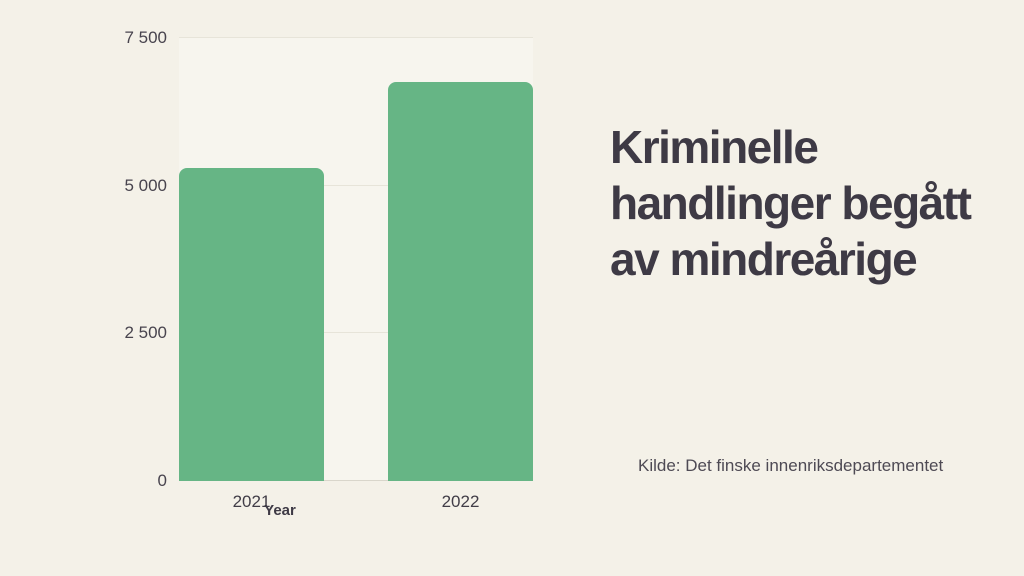 This screenshot has width=1024, height=576. What do you see at coordinates (162, 480) in the screenshot?
I see `y-tick-label: 0` at bounding box center [162, 480].